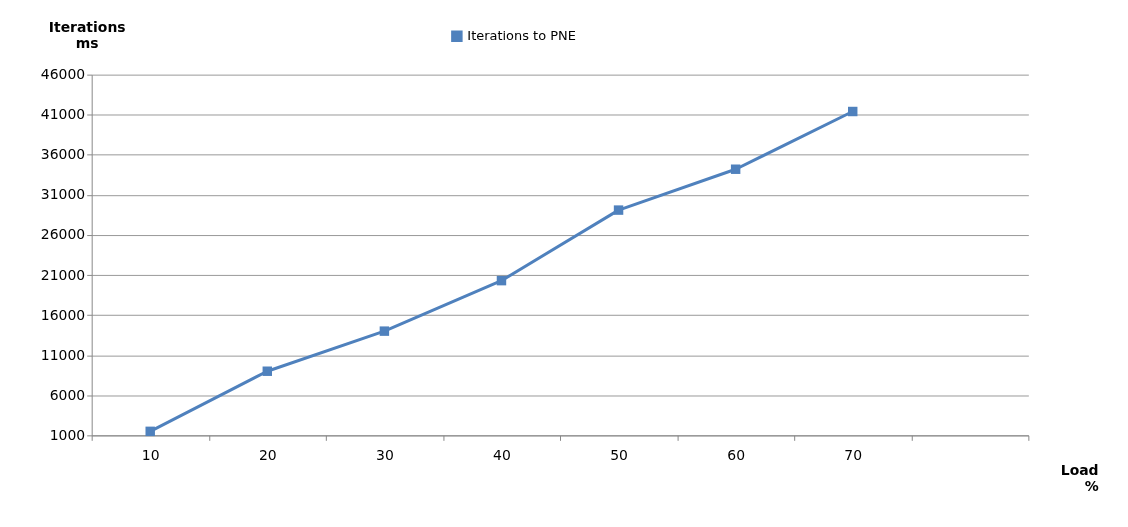 This screenshot has height=527, width=1128. I want to click on y-tick-label: 46000, so click(63, 74).